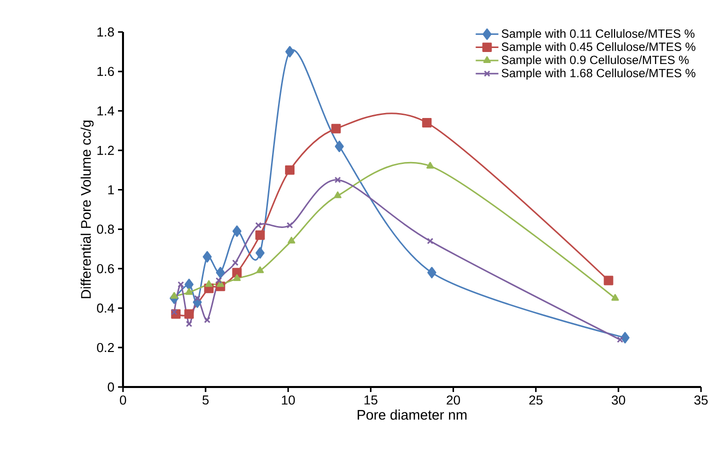 This screenshot has height=454, width=721. Describe the element at coordinates (123, 400) in the screenshot. I see `x-tick-label: 0` at that location.